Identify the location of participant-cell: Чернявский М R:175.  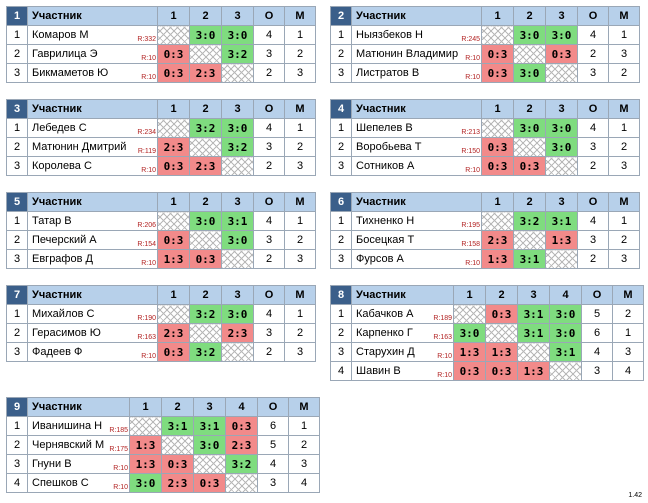
(78, 445).